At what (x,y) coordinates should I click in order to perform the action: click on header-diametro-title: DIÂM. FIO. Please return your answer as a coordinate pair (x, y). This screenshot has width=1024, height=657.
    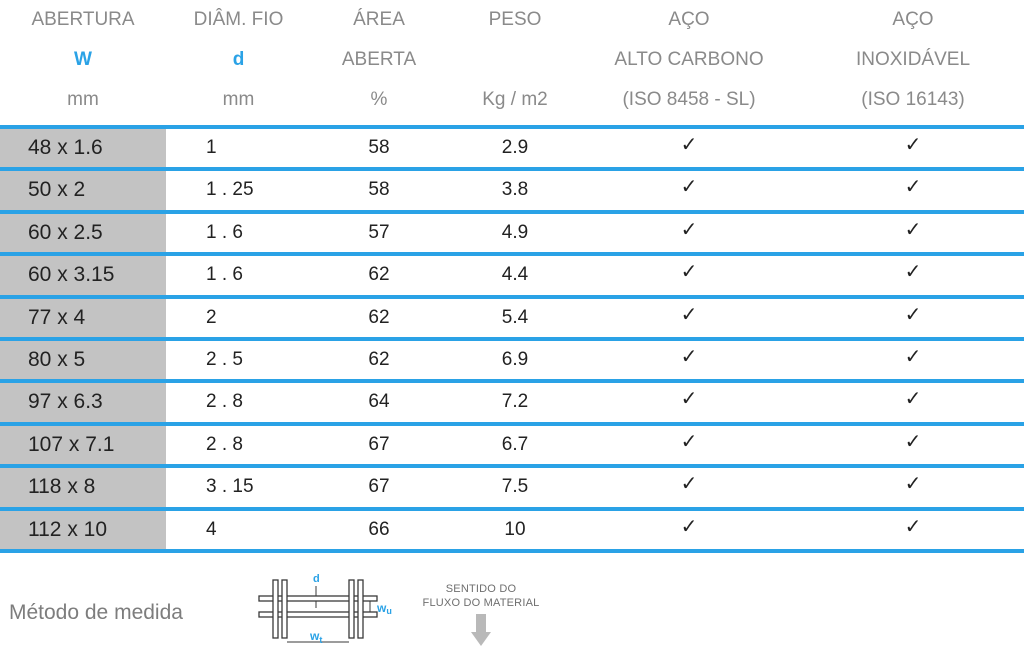
    Looking at the image, I should click on (238, 19).